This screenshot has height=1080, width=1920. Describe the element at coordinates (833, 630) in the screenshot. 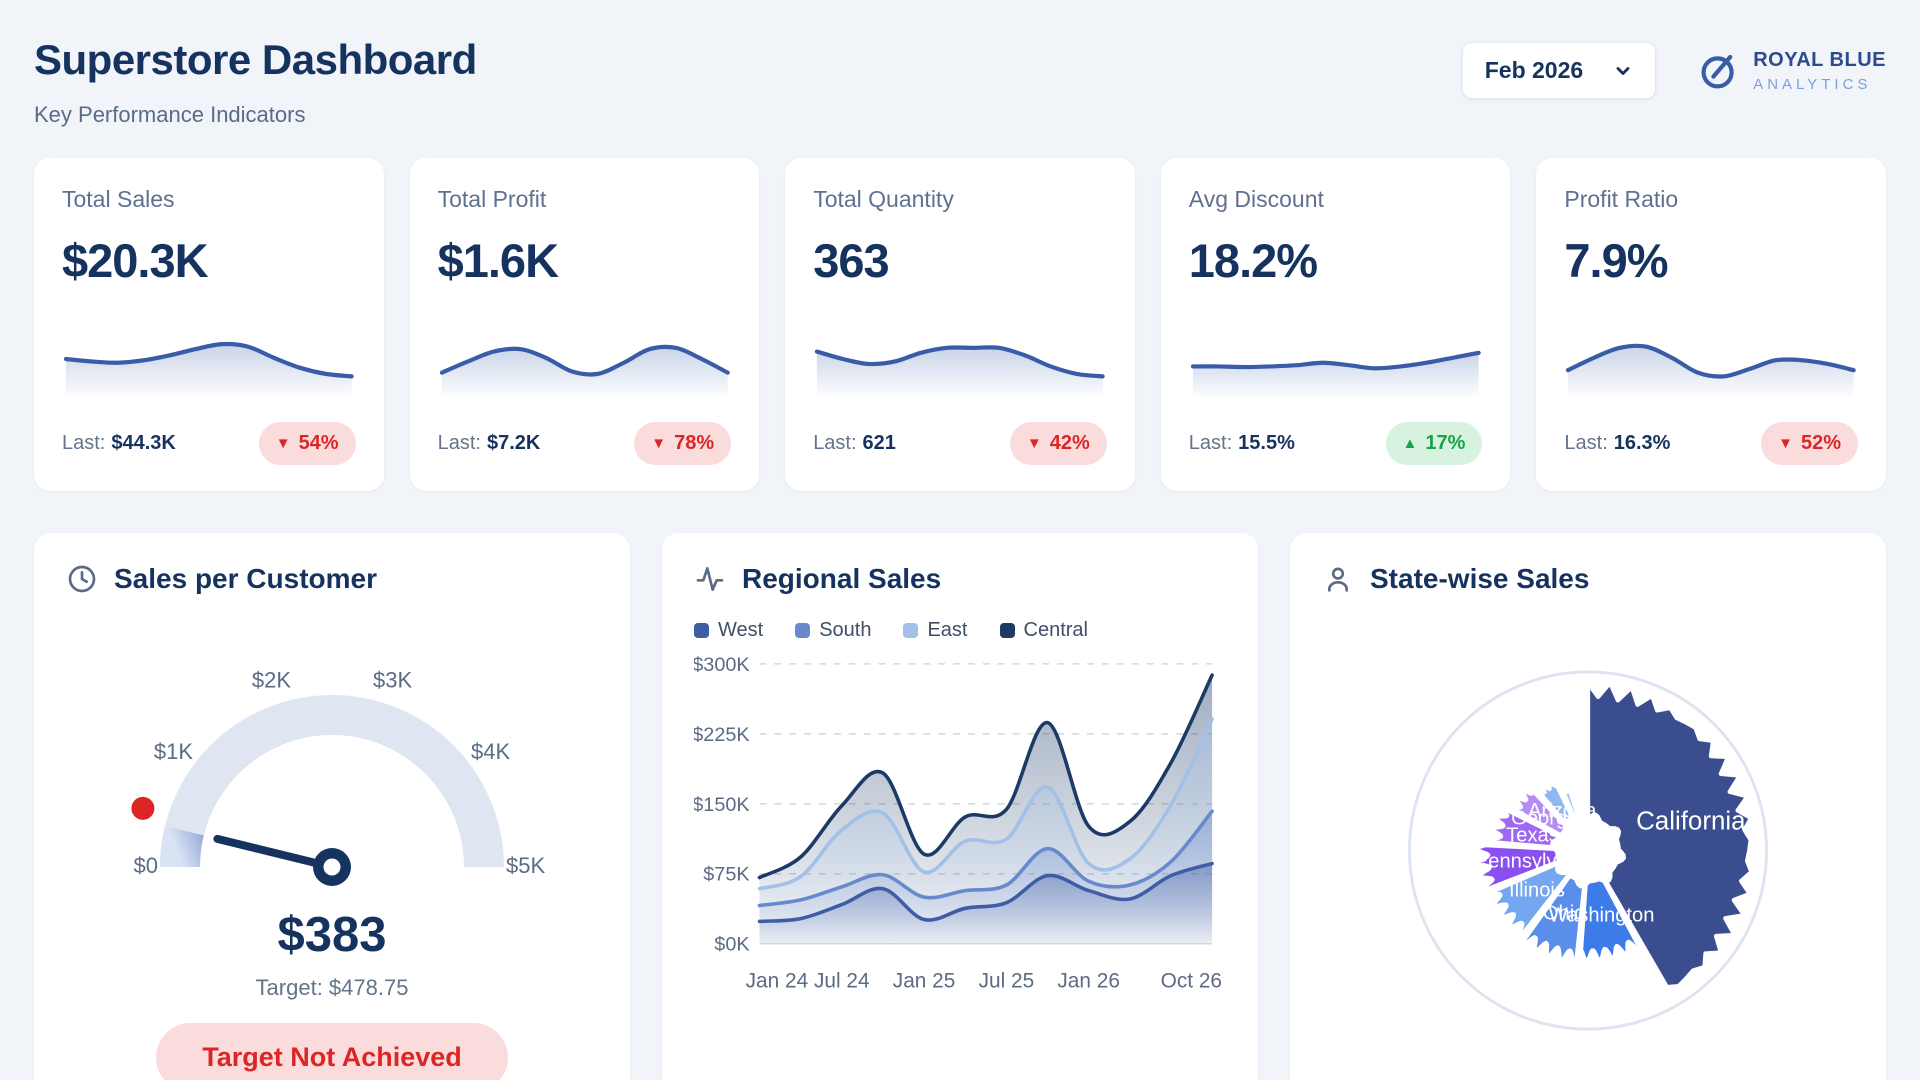

I see `legend-item-south: South` at that location.